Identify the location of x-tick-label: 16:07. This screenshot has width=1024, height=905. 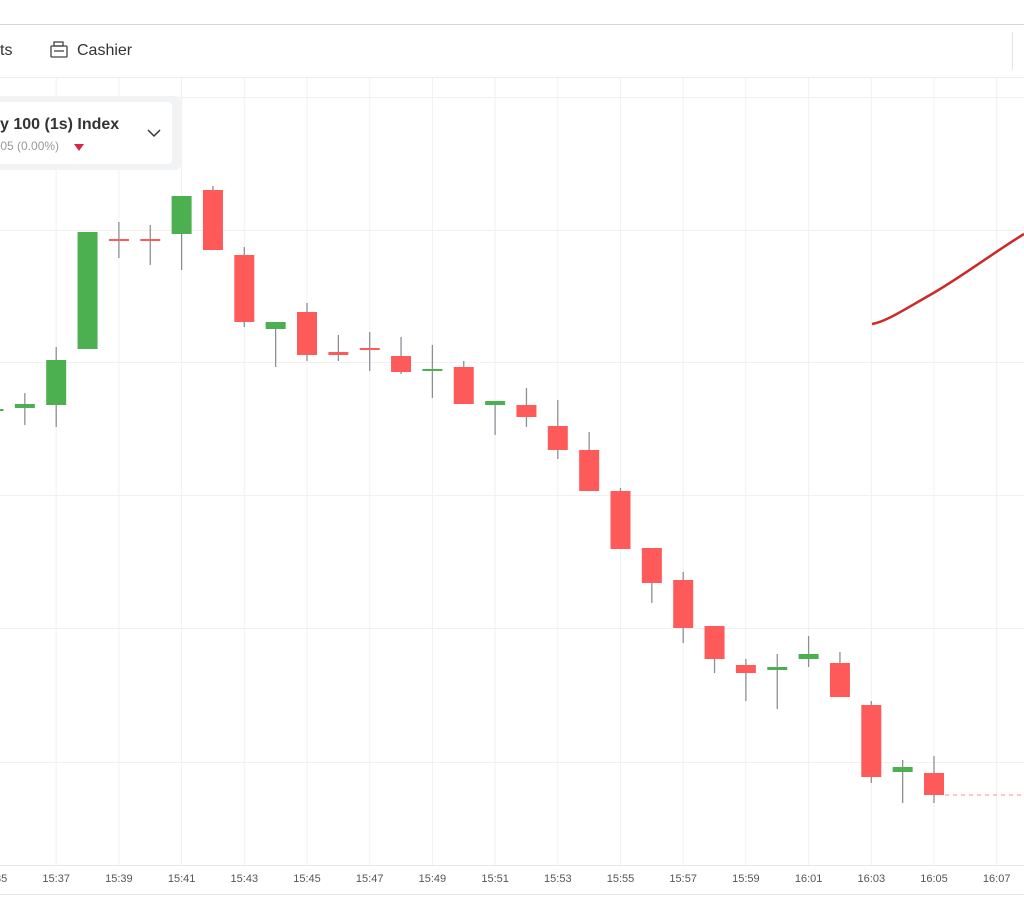
(997, 879).